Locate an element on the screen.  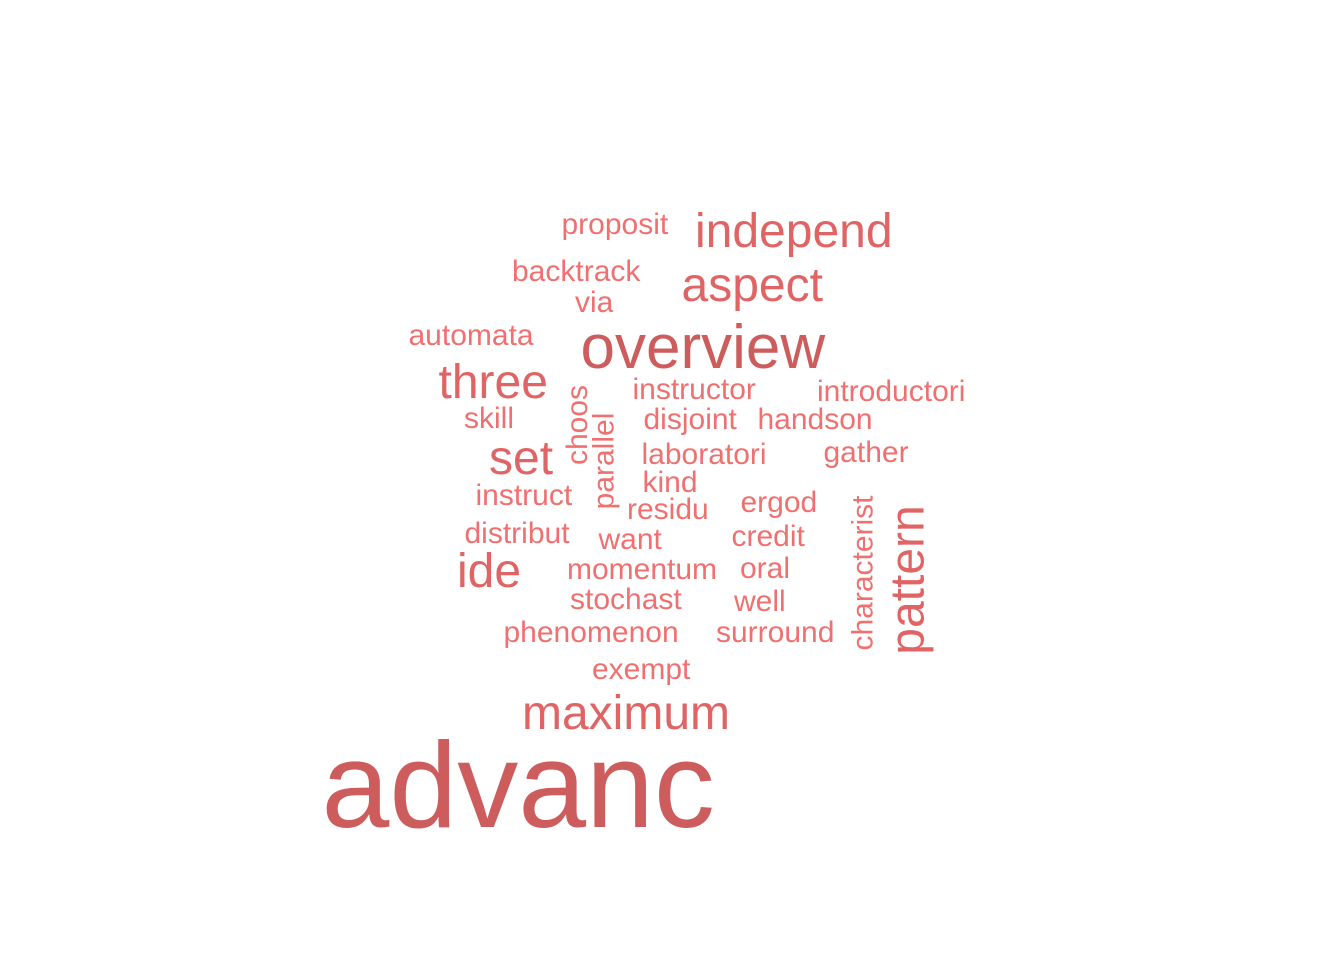
word-set: set is located at coordinates (521, 458).